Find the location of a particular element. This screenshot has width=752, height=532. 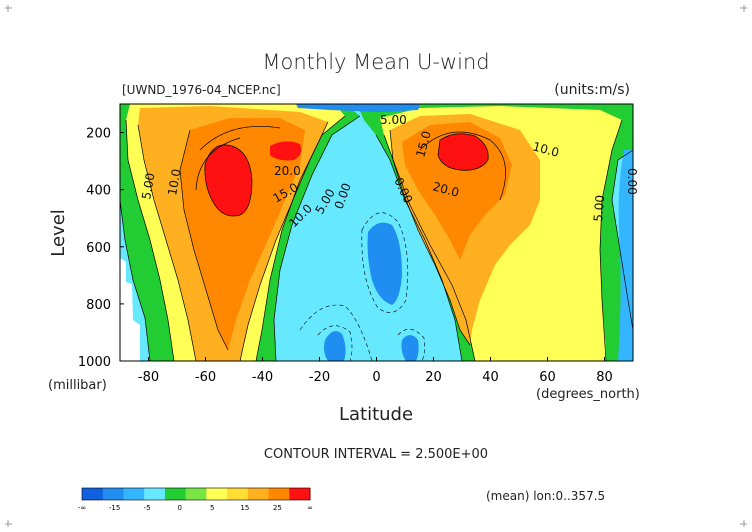

colorbar-frame is located at coordinates (196, 494).